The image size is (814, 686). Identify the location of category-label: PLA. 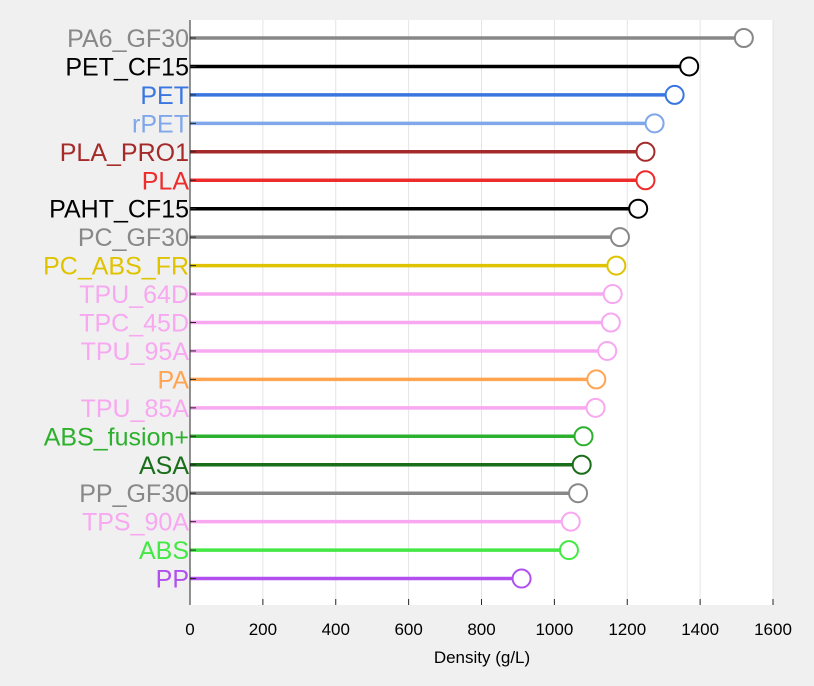
(166, 181).